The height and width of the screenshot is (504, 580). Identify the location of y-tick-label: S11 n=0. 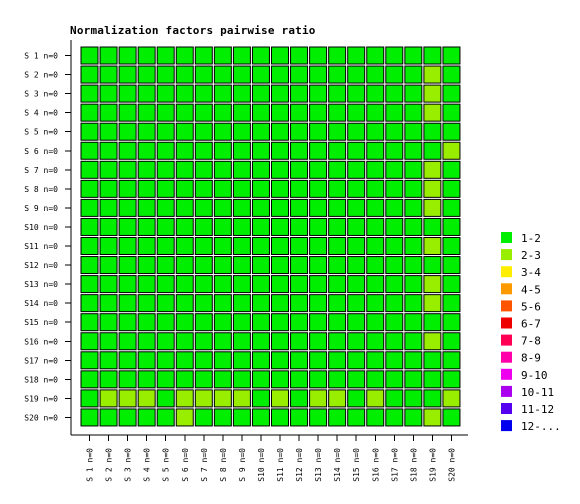
(41, 246).